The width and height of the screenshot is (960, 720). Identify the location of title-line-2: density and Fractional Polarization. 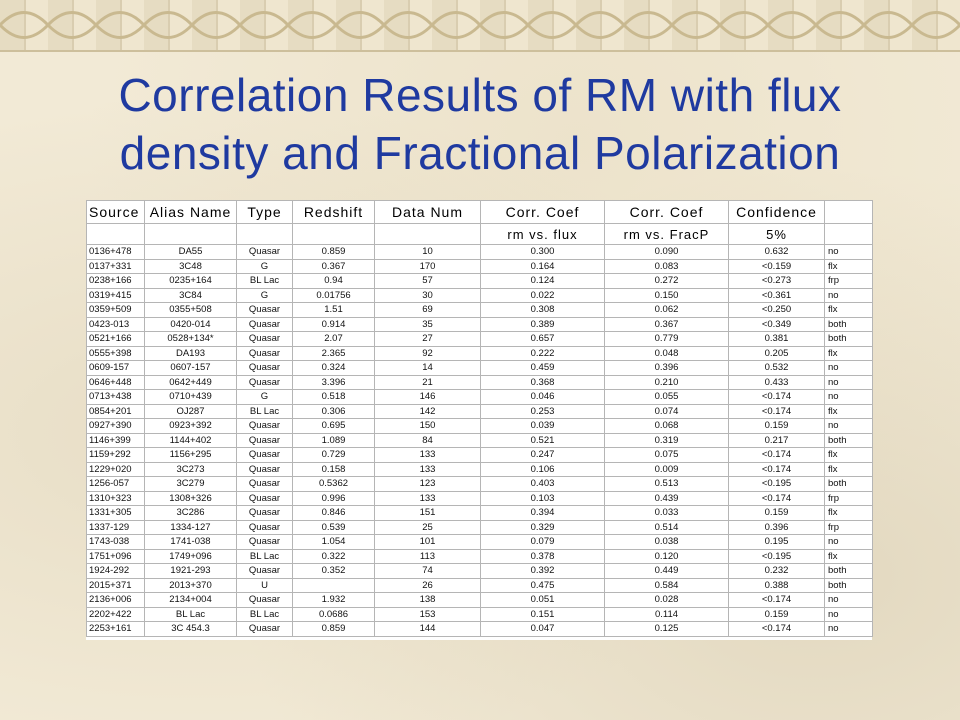
(480, 153).